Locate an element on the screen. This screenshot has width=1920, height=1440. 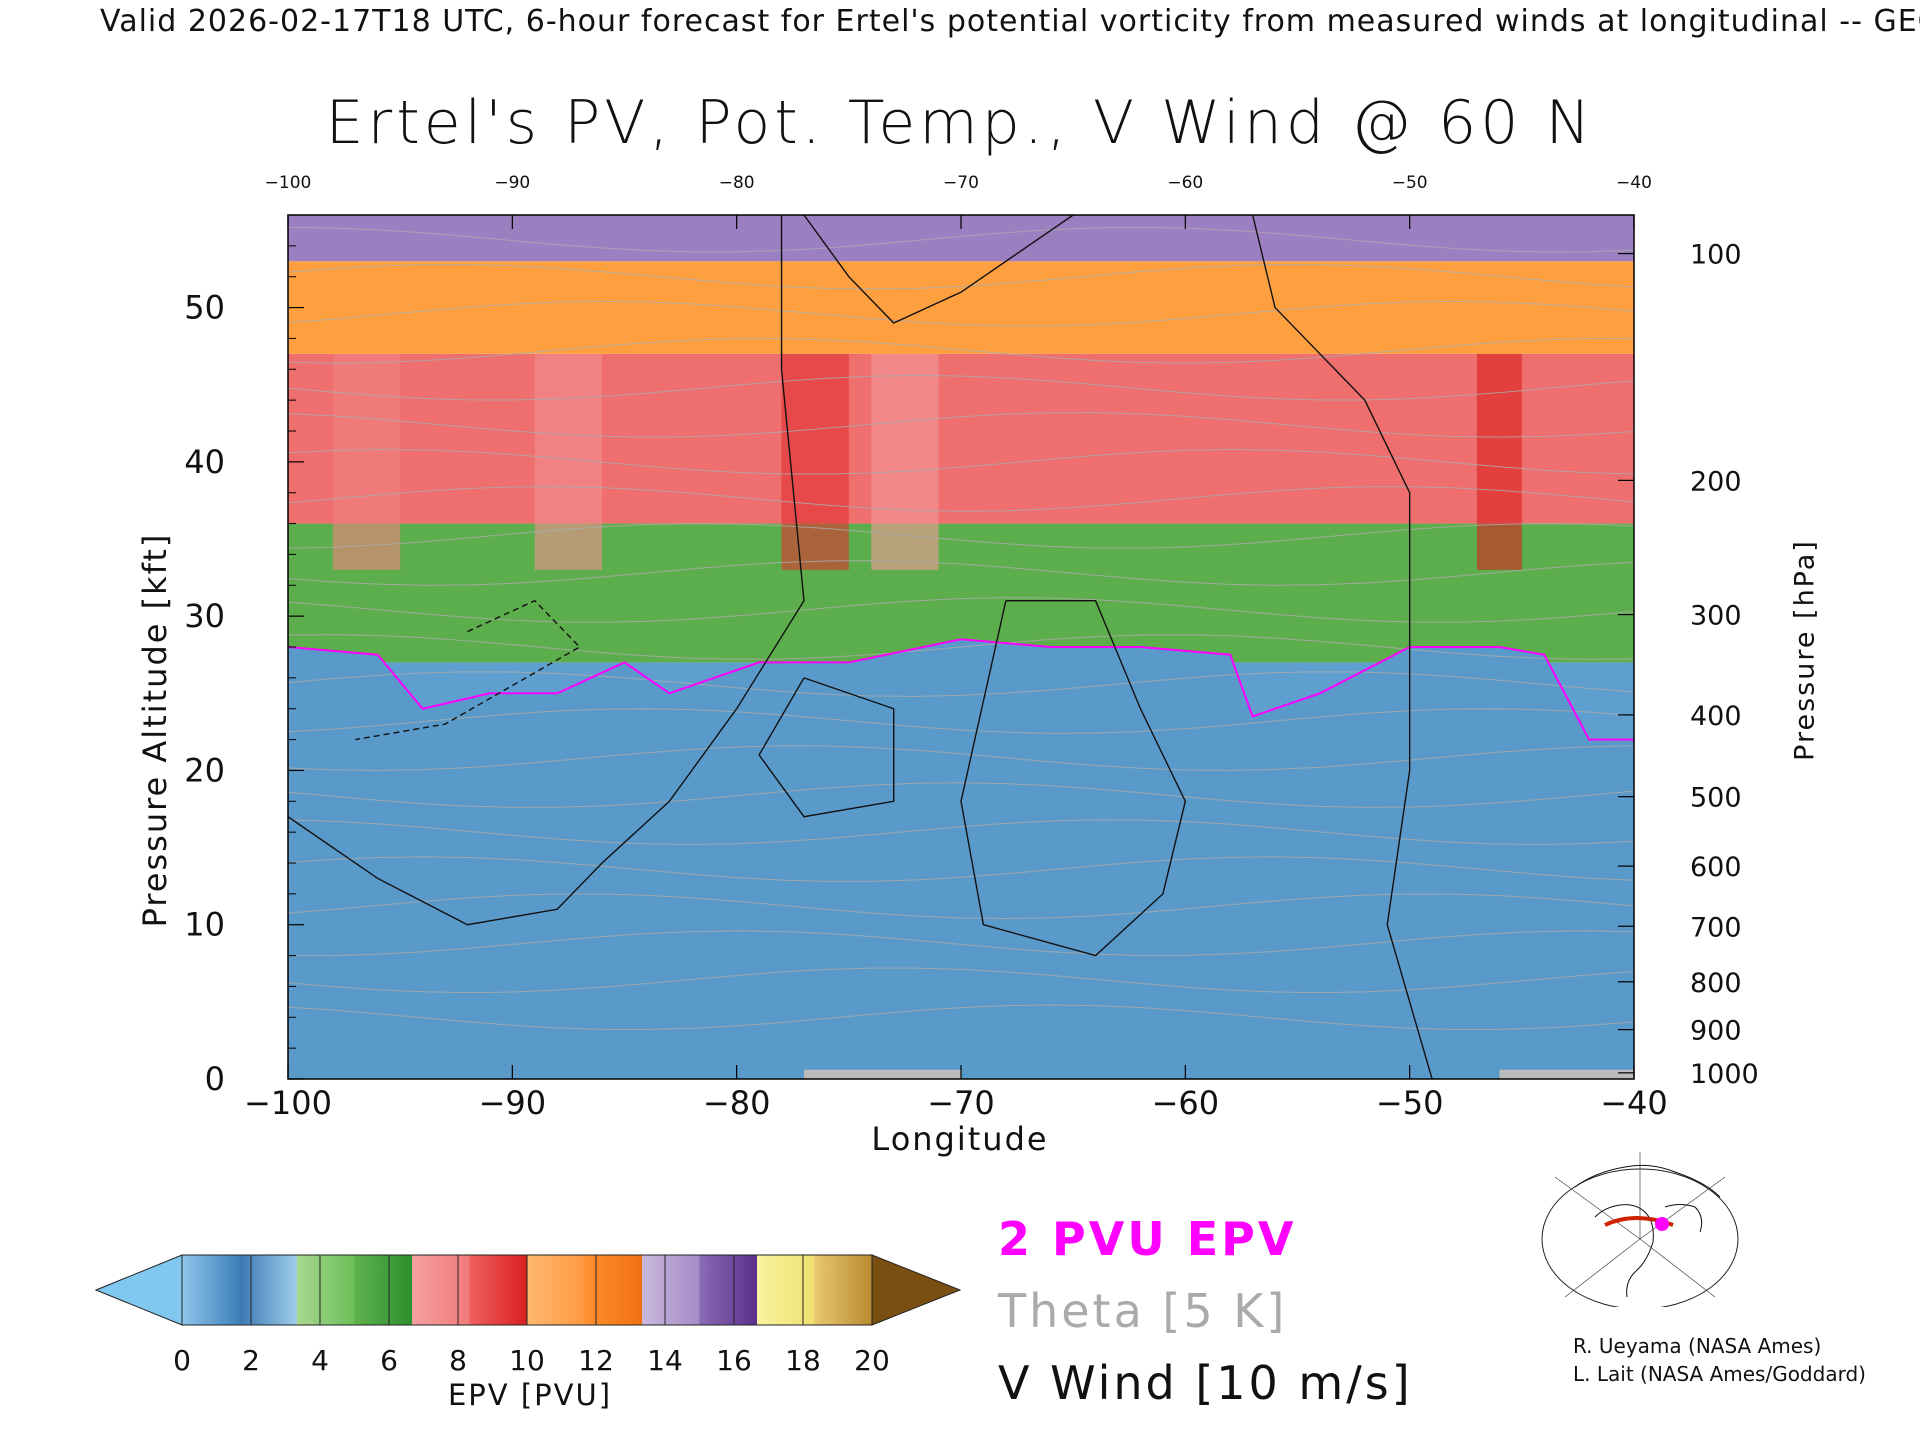
y-tick-label-right: 700 is located at coordinates (1716, 927).